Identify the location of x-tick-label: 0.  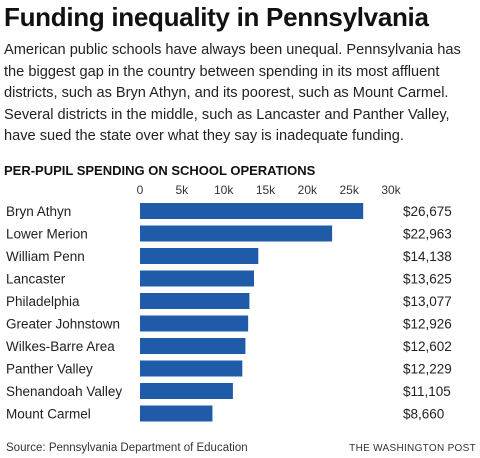
(140, 190).